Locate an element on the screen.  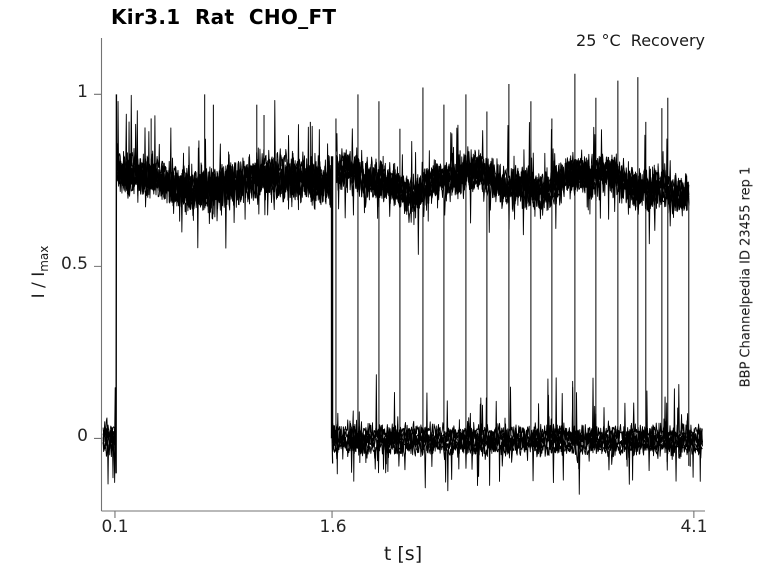
plot-title: Kir3.1 Rat CHO_FT is located at coordinates (224, 17).